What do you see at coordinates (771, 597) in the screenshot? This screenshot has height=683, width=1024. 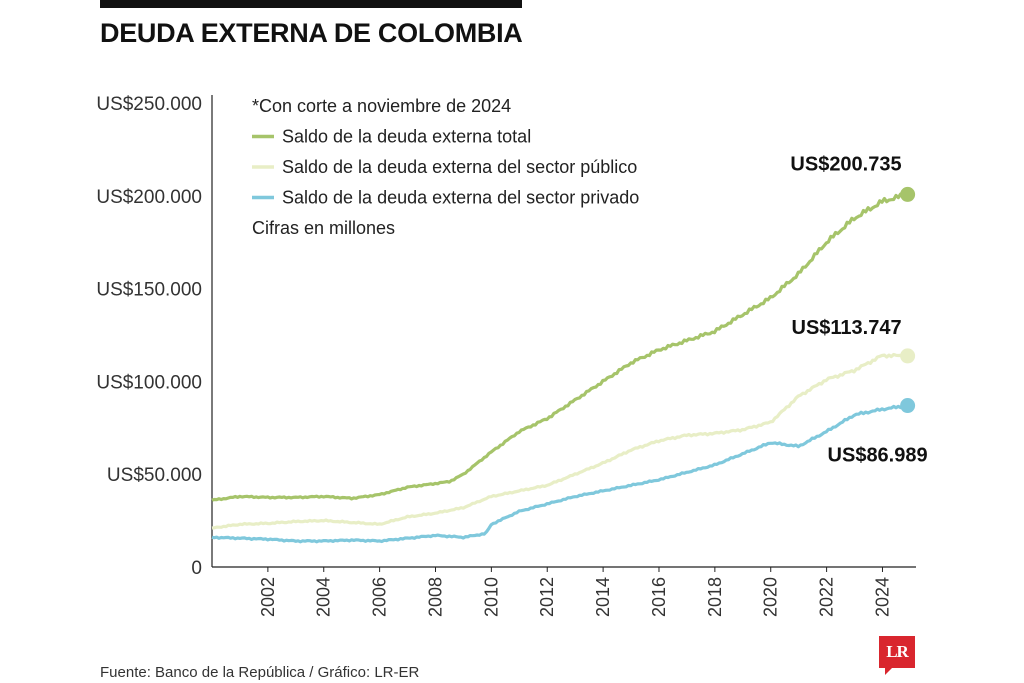 I see `x-tick-label: 2020` at bounding box center [771, 597].